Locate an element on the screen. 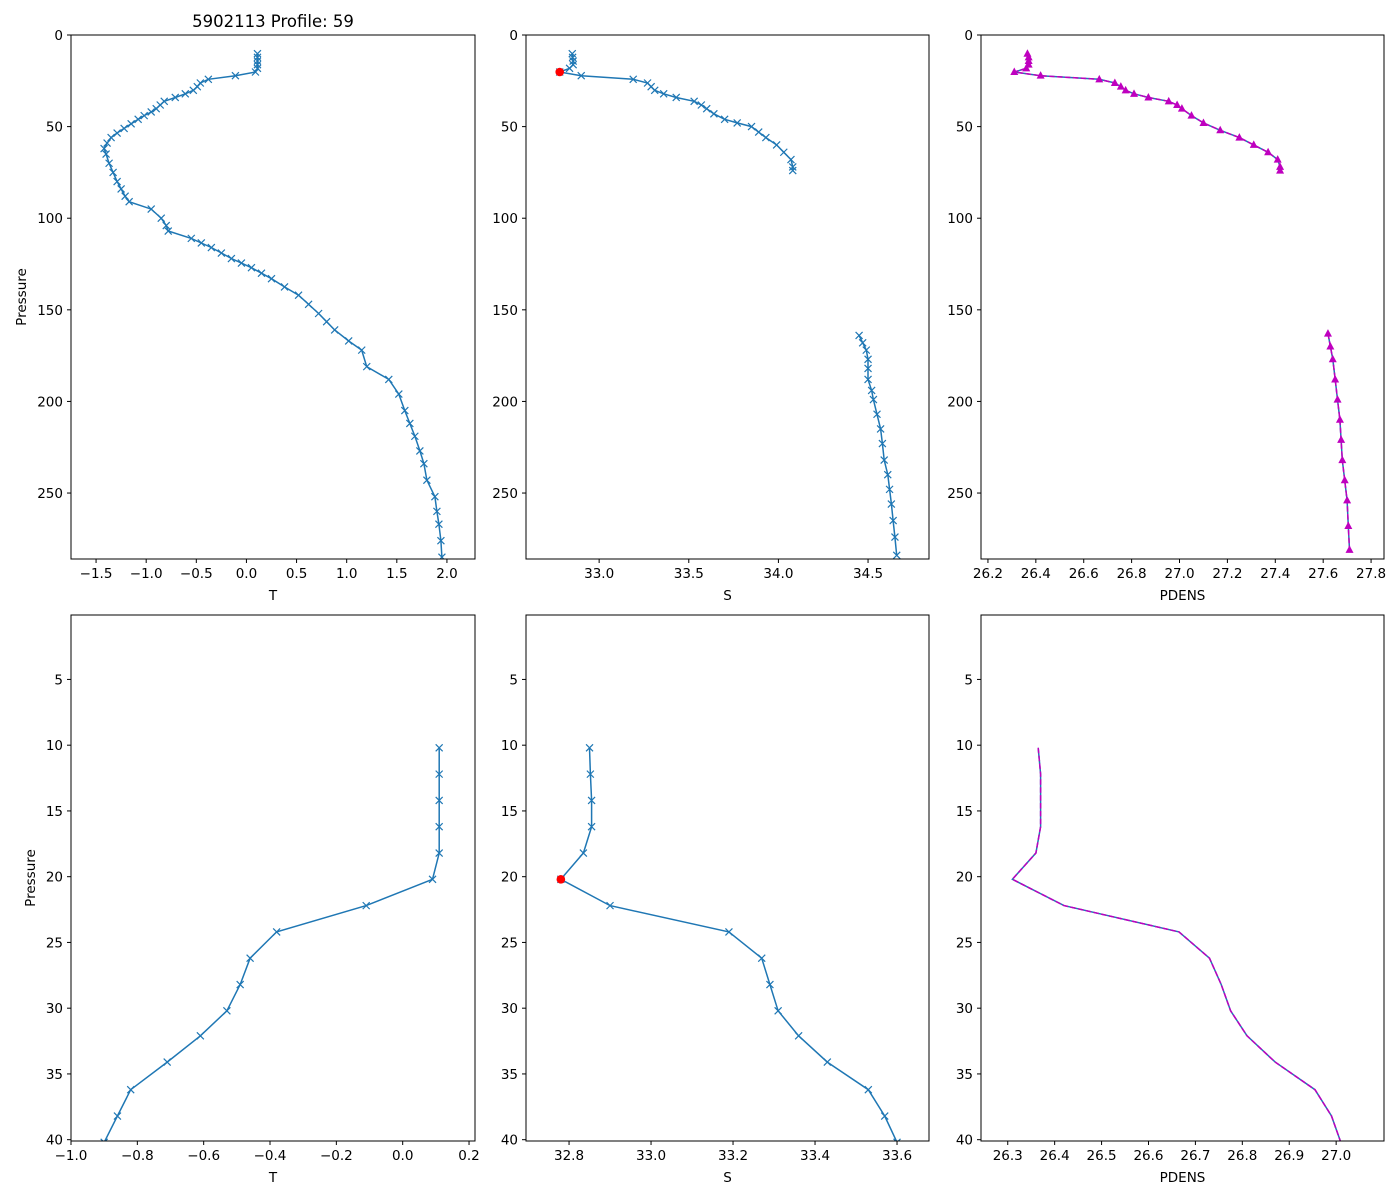  series-dashed-line-pdens is located at coordinates (1147, 112).